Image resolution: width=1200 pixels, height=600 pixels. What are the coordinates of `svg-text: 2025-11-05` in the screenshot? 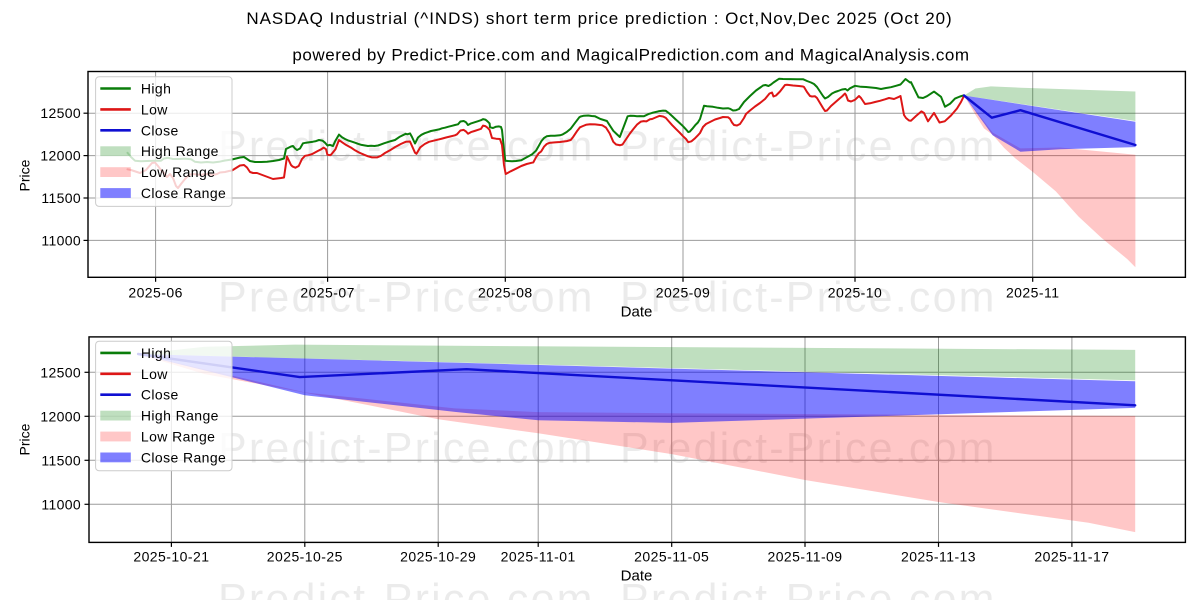 It's located at (671, 557).